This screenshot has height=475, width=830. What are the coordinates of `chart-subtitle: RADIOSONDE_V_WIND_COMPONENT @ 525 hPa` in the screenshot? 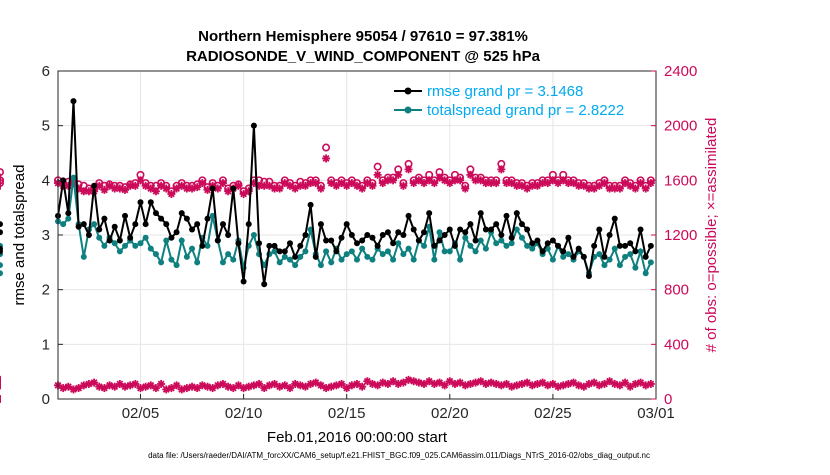 It's located at (363, 56).